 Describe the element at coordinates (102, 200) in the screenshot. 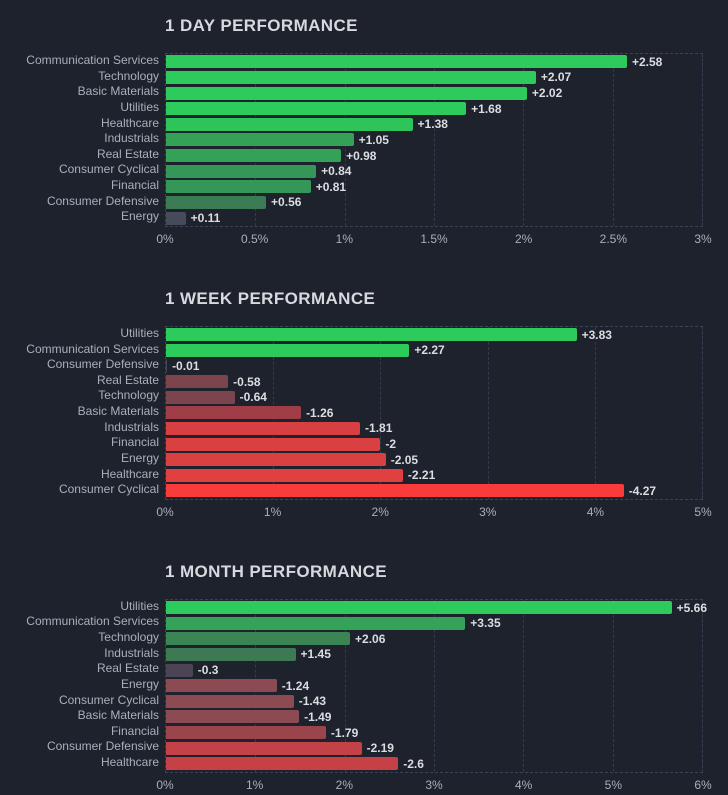

I see `category-label: Consumer Defensive` at that location.